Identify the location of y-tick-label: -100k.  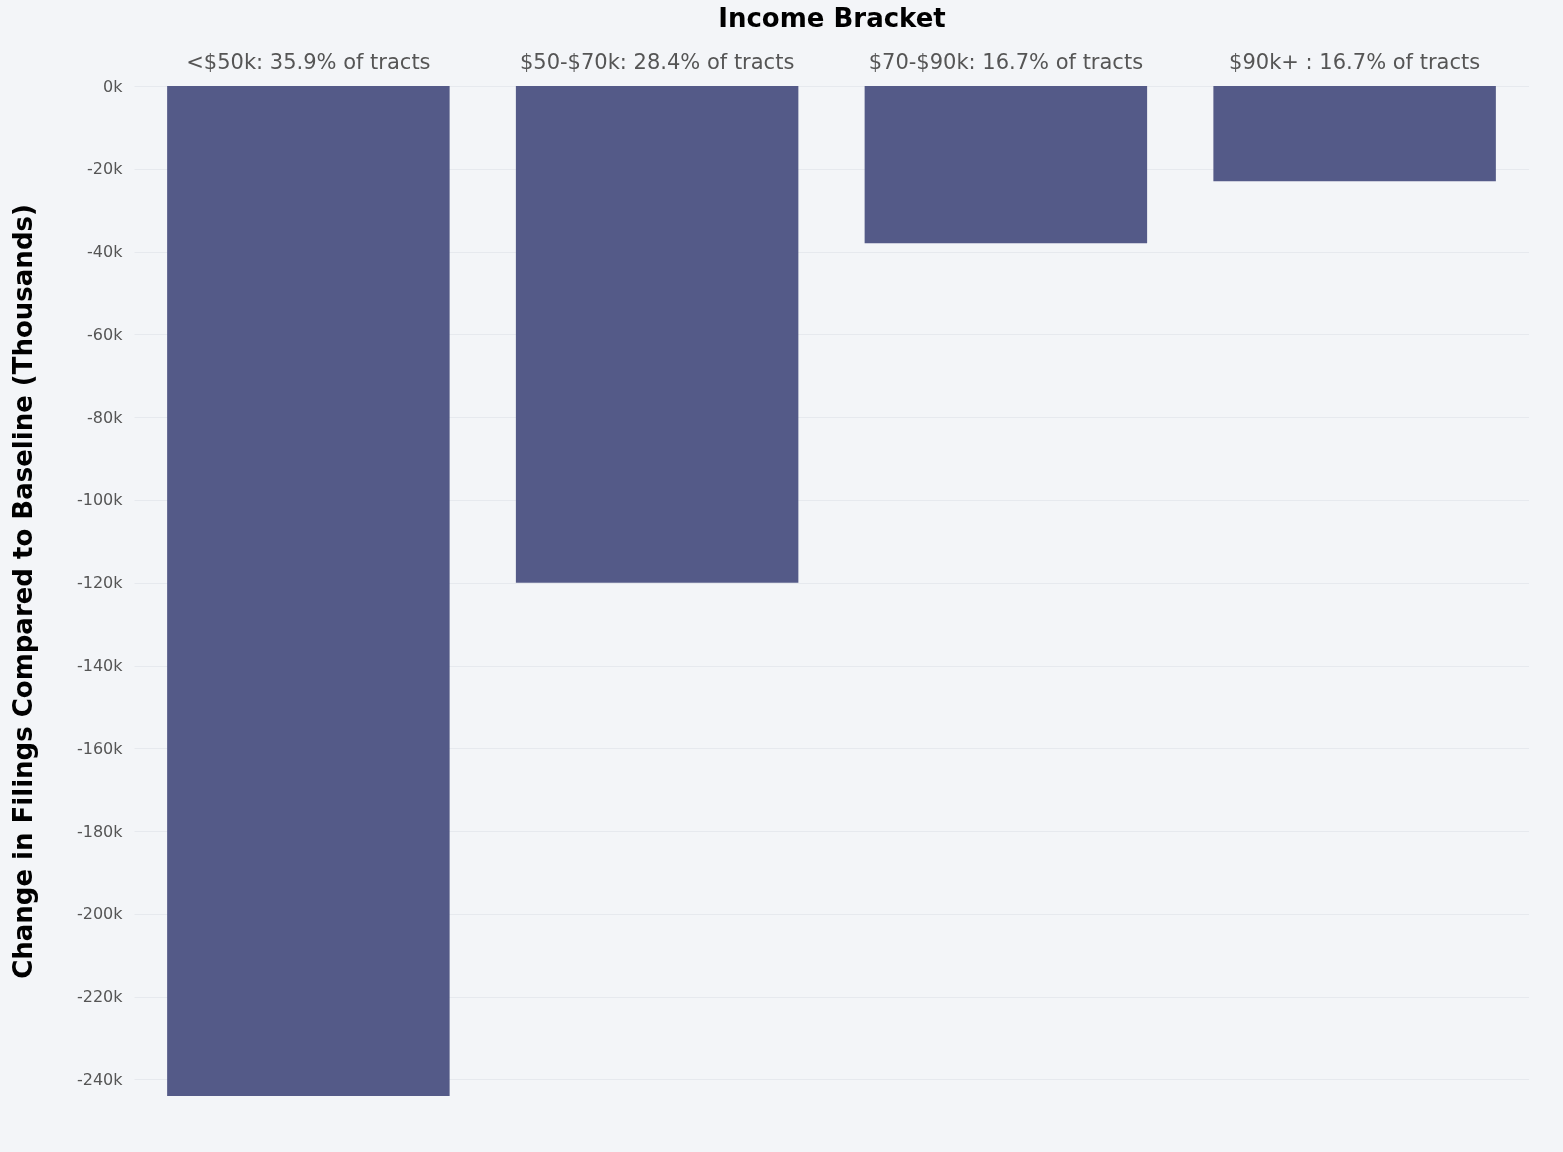
(100, 500).